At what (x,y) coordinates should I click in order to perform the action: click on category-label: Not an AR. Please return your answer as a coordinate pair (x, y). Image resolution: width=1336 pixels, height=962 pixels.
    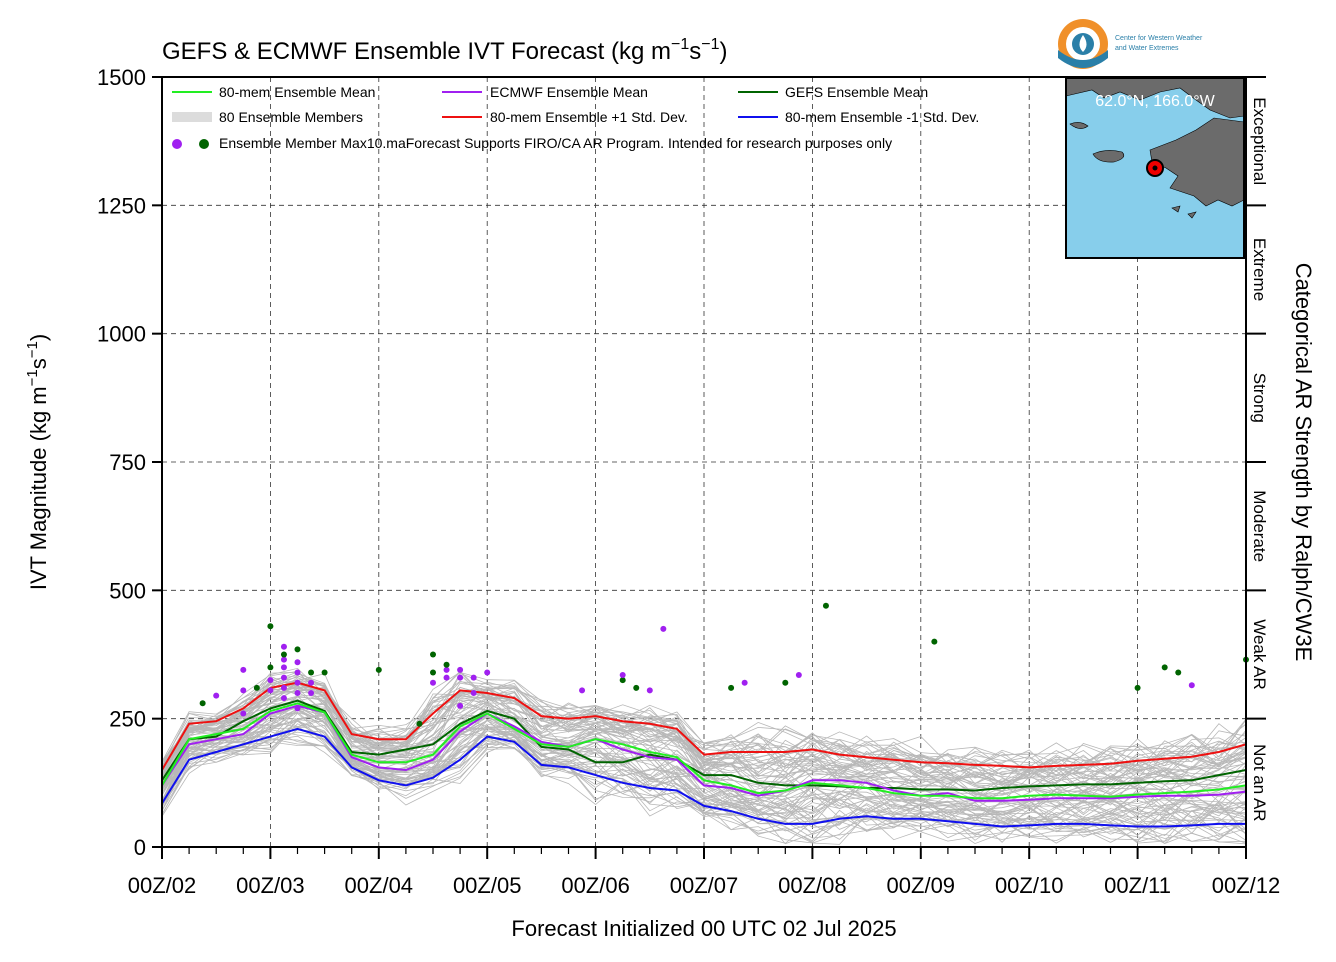
    Looking at the image, I should click on (1259, 783).